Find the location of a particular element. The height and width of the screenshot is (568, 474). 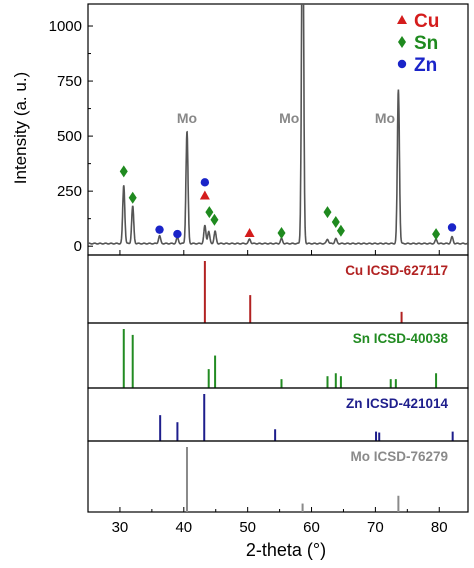

y-tick-label: 1000 is located at coordinates (65, 26).